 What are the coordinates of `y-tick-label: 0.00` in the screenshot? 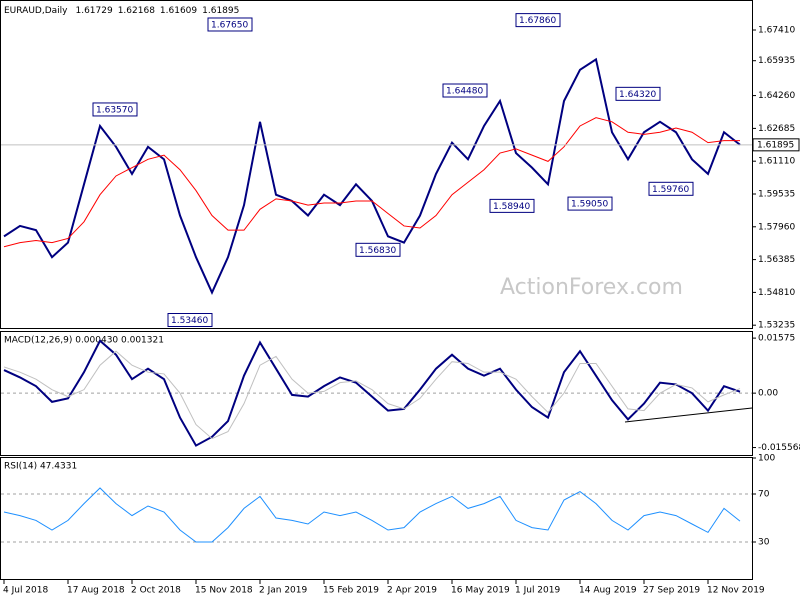 It's located at (768, 394).